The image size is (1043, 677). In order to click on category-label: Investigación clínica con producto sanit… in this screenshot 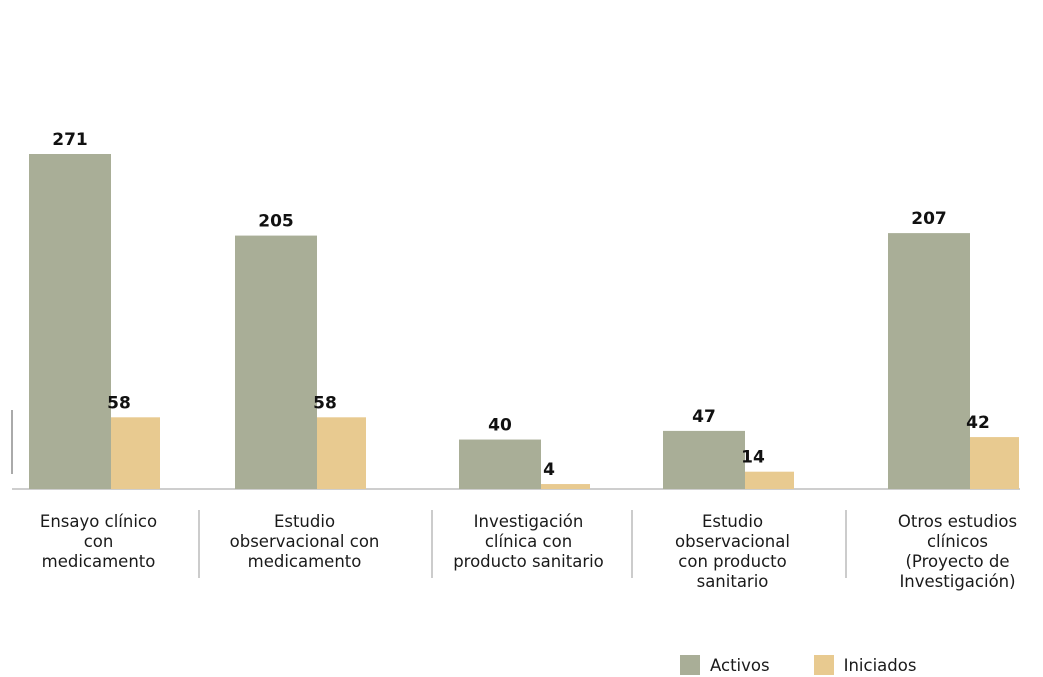, I will do `click(528, 541)`.